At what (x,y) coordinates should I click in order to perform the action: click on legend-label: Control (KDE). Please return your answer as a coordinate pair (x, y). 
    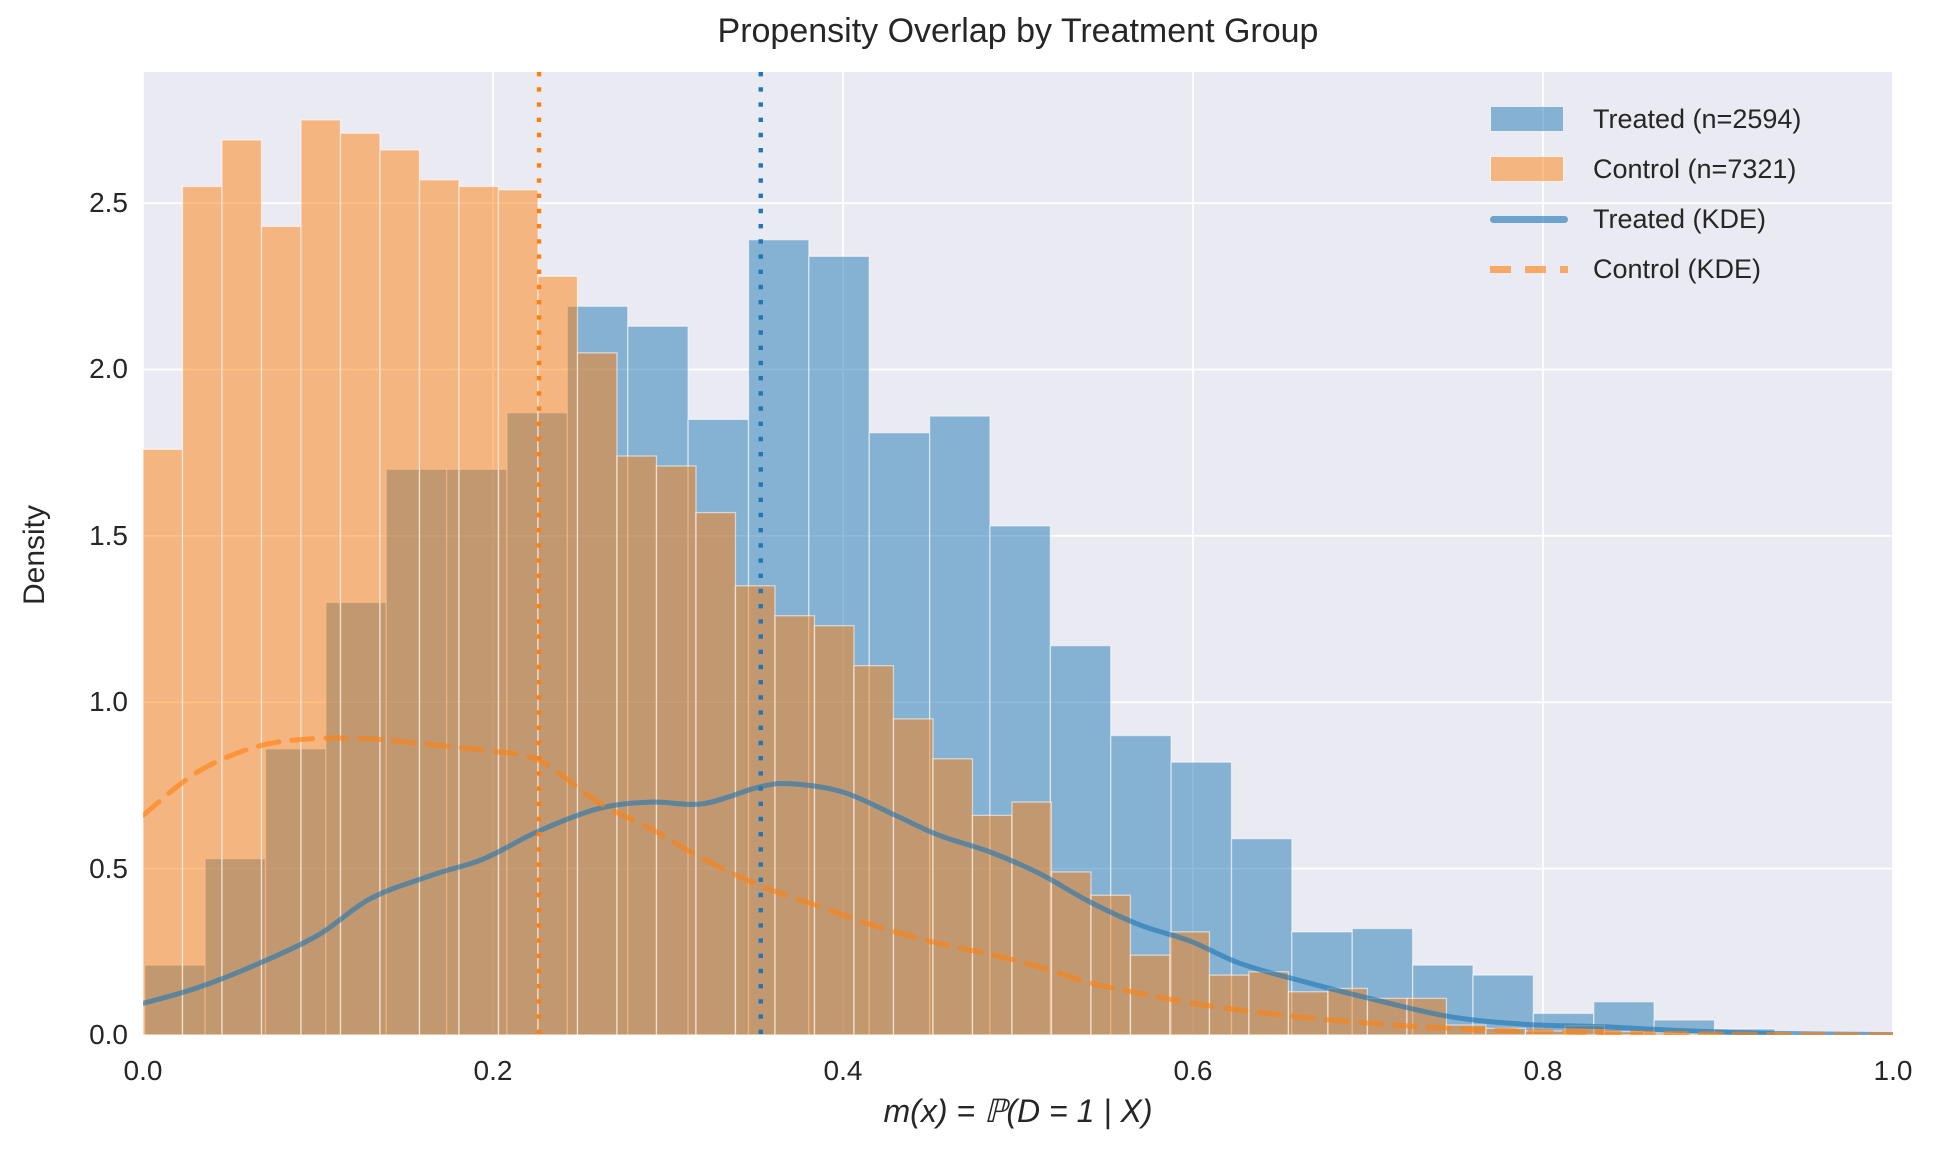
    Looking at the image, I should click on (1677, 268).